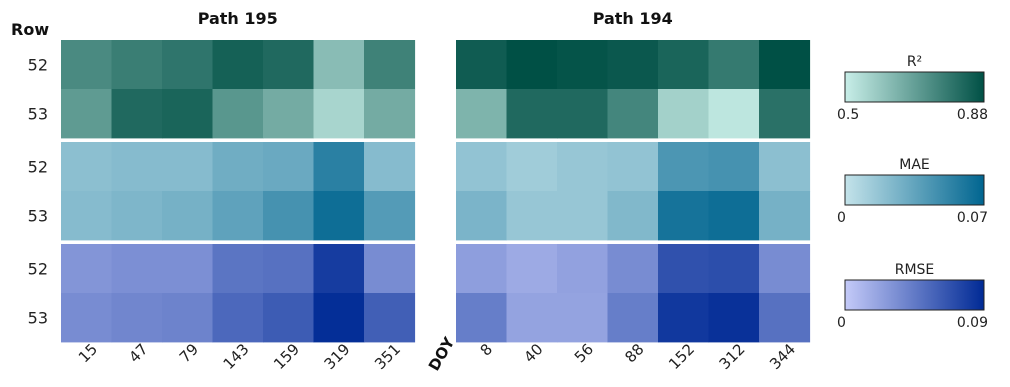 The height and width of the screenshot is (387, 1010). What do you see at coordinates (88, 353) in the screenshot?
I see `x-tick-label: 15` at bounding box center [88, 353].